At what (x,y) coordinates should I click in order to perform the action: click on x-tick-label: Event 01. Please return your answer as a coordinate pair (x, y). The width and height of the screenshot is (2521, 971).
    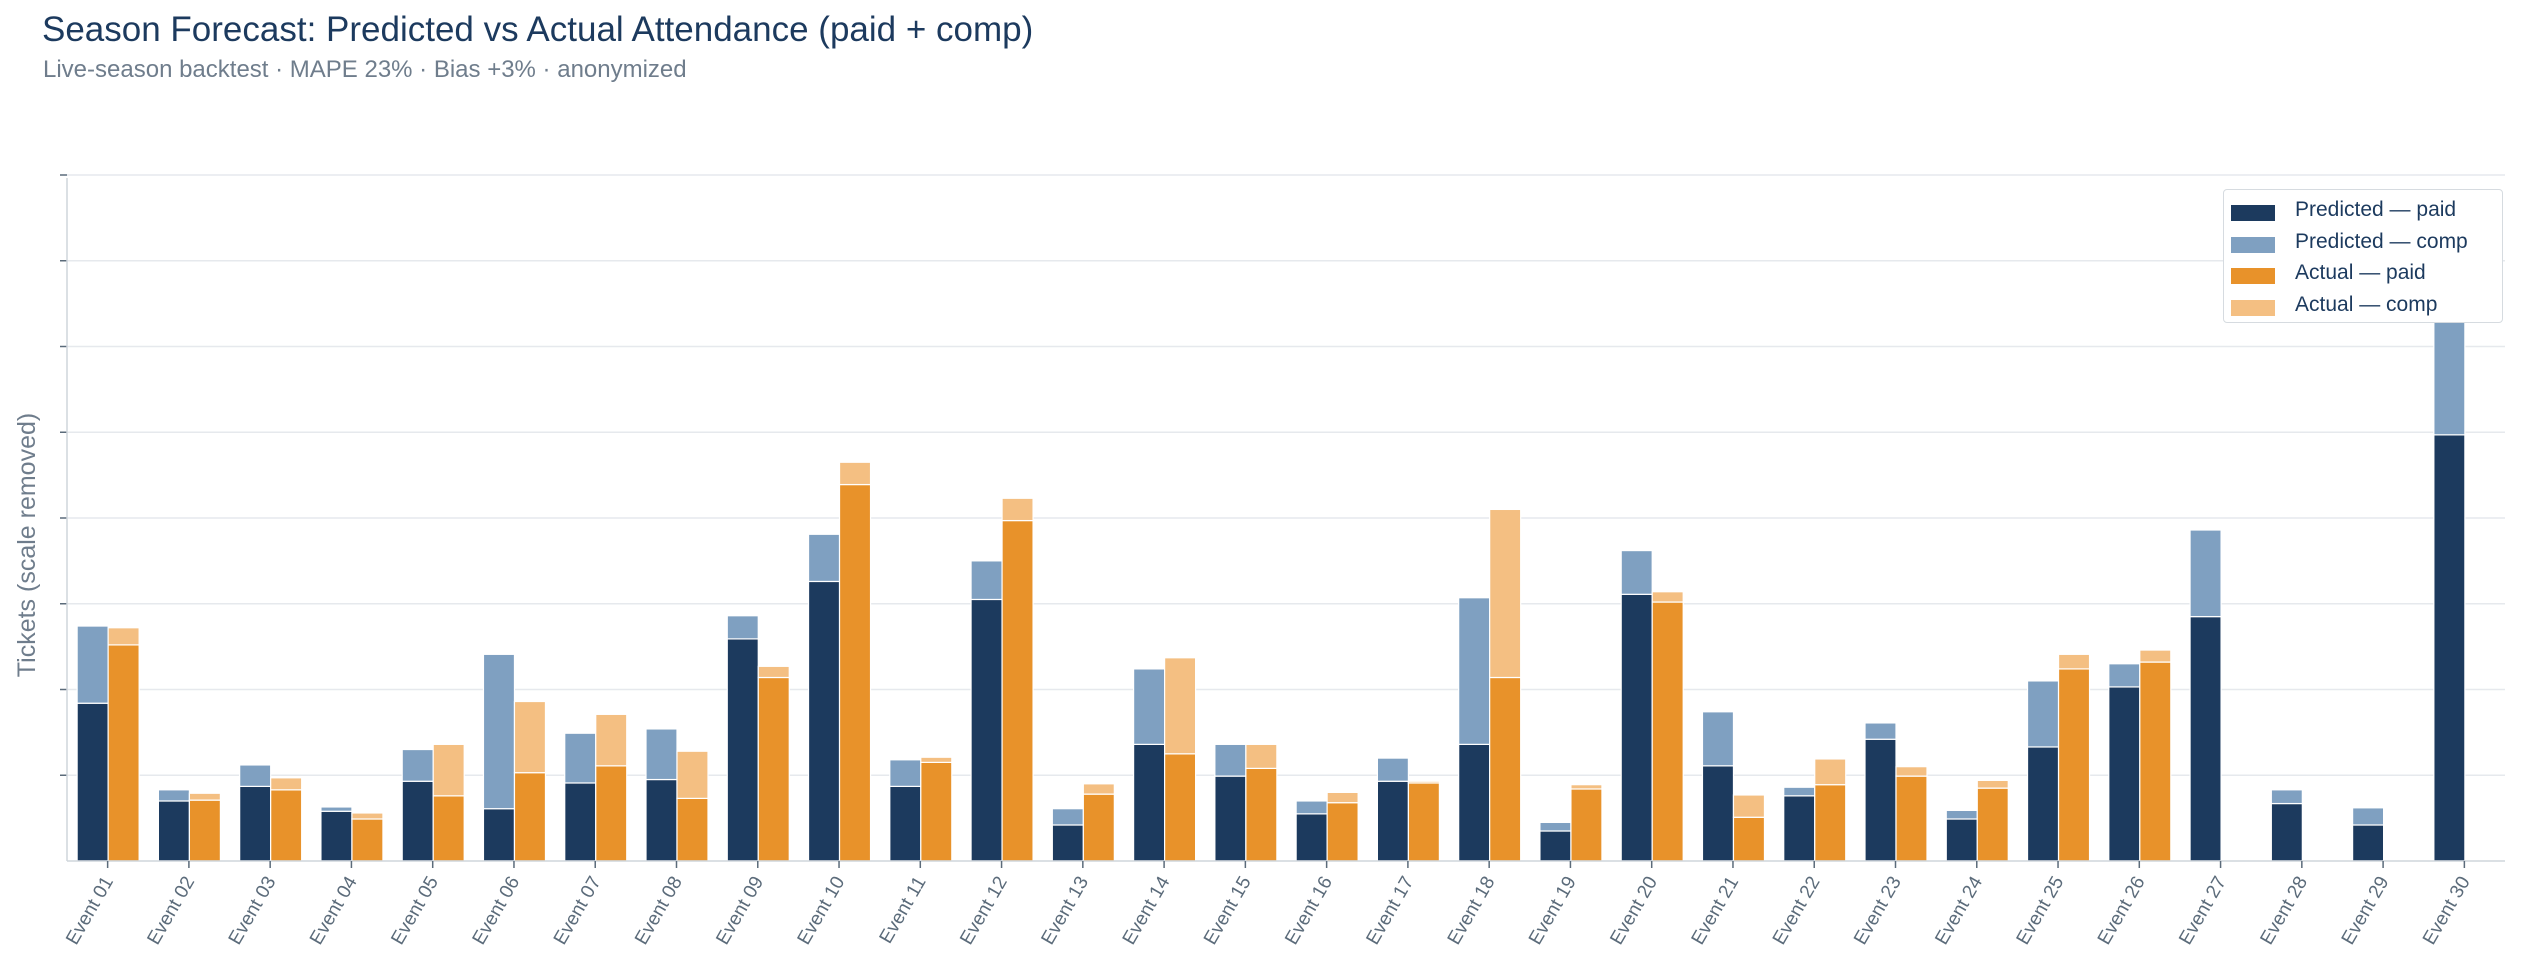
    Looking at the image, I should click on (90, 910).